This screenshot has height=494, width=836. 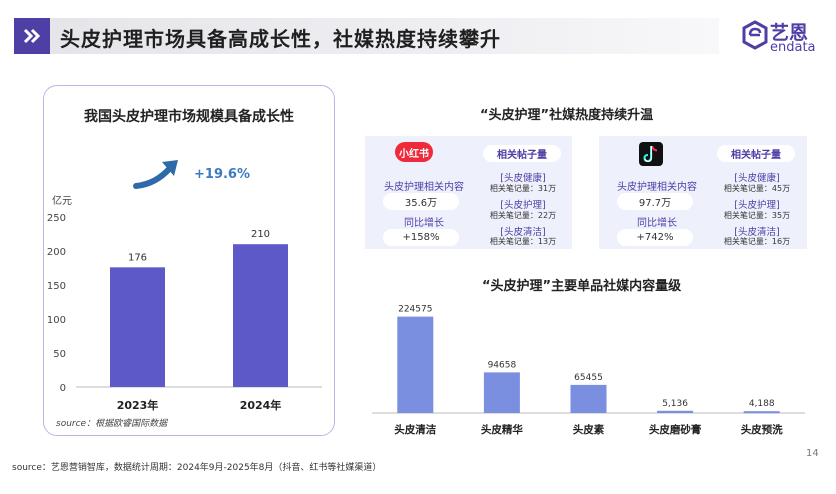 I want to click on x-tick-label: 头皮清洁, so click(x=415, y=429).